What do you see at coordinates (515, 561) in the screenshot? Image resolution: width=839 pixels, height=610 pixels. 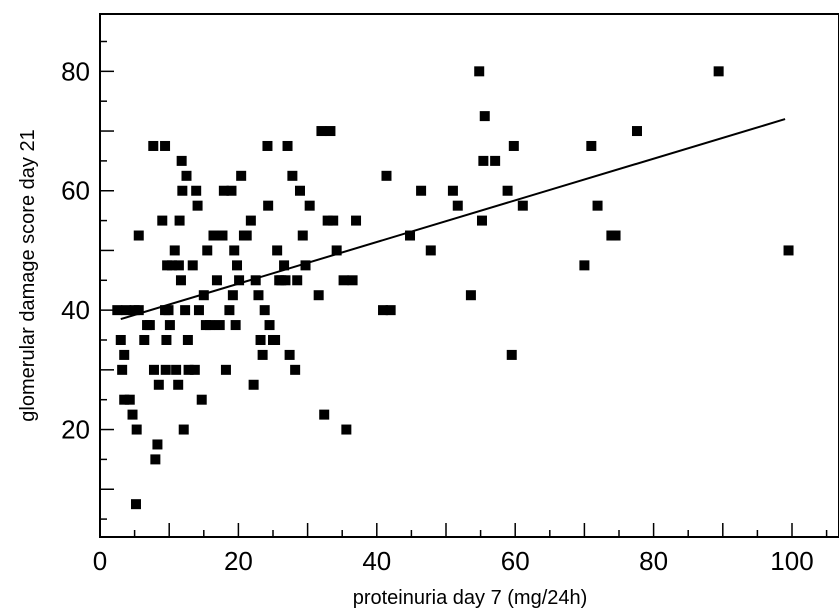 I see `x-tick-label: 60` at bounding box center [515, 561].